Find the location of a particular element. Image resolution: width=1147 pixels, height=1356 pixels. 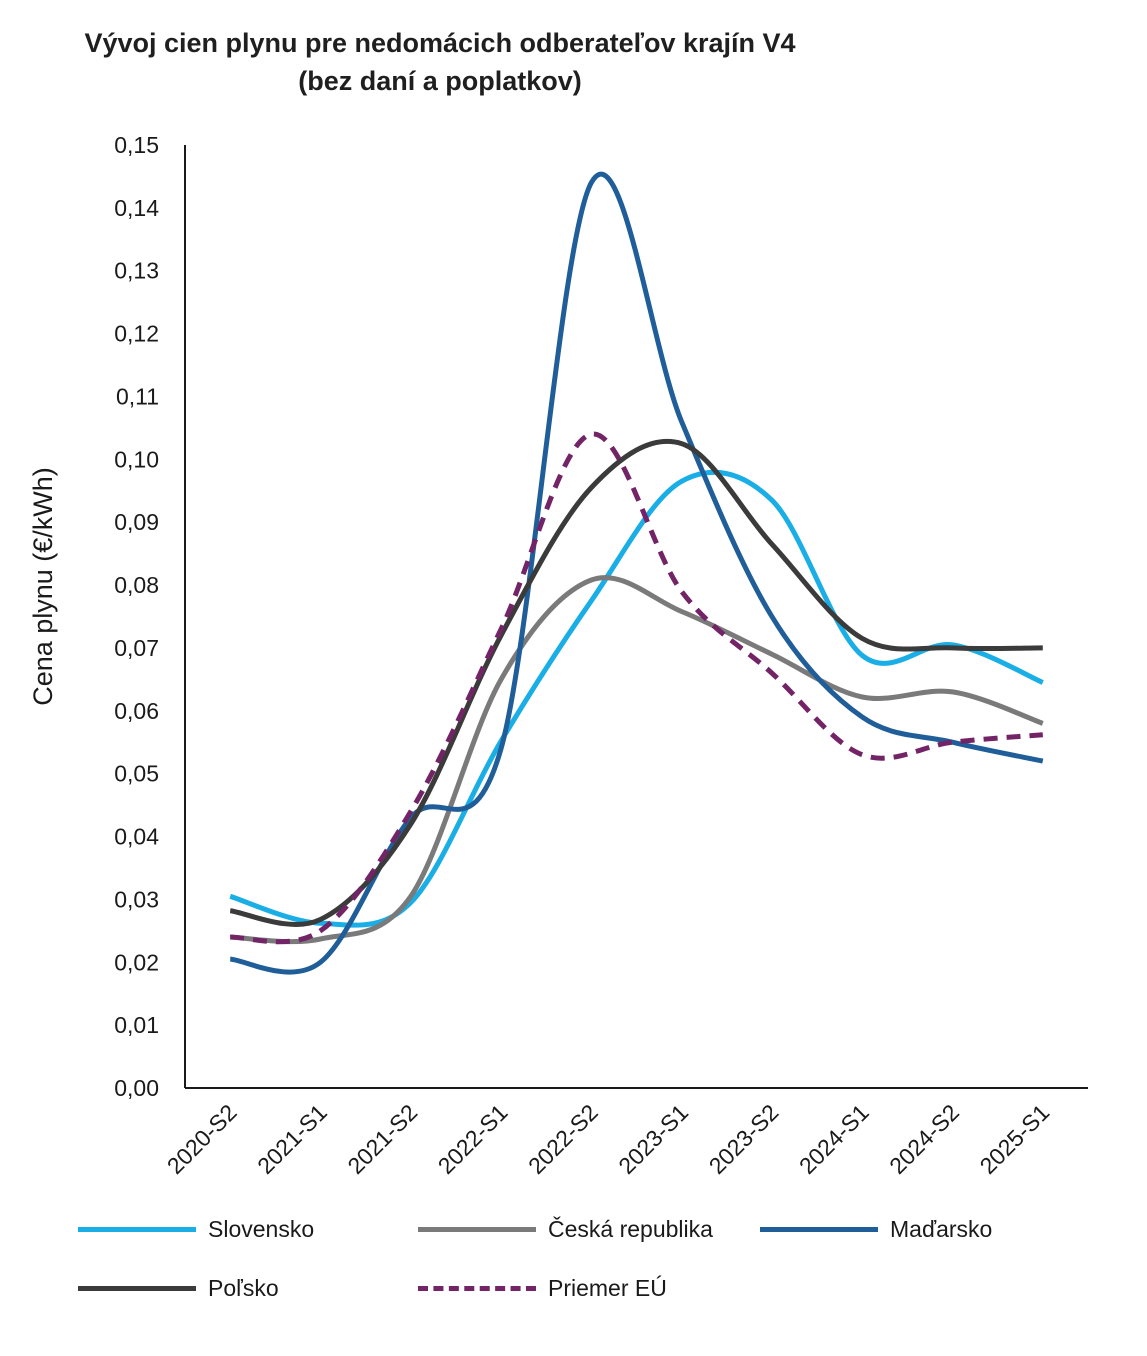

legend-item: Priemer EÚ is located at coordinates (542, 1288).